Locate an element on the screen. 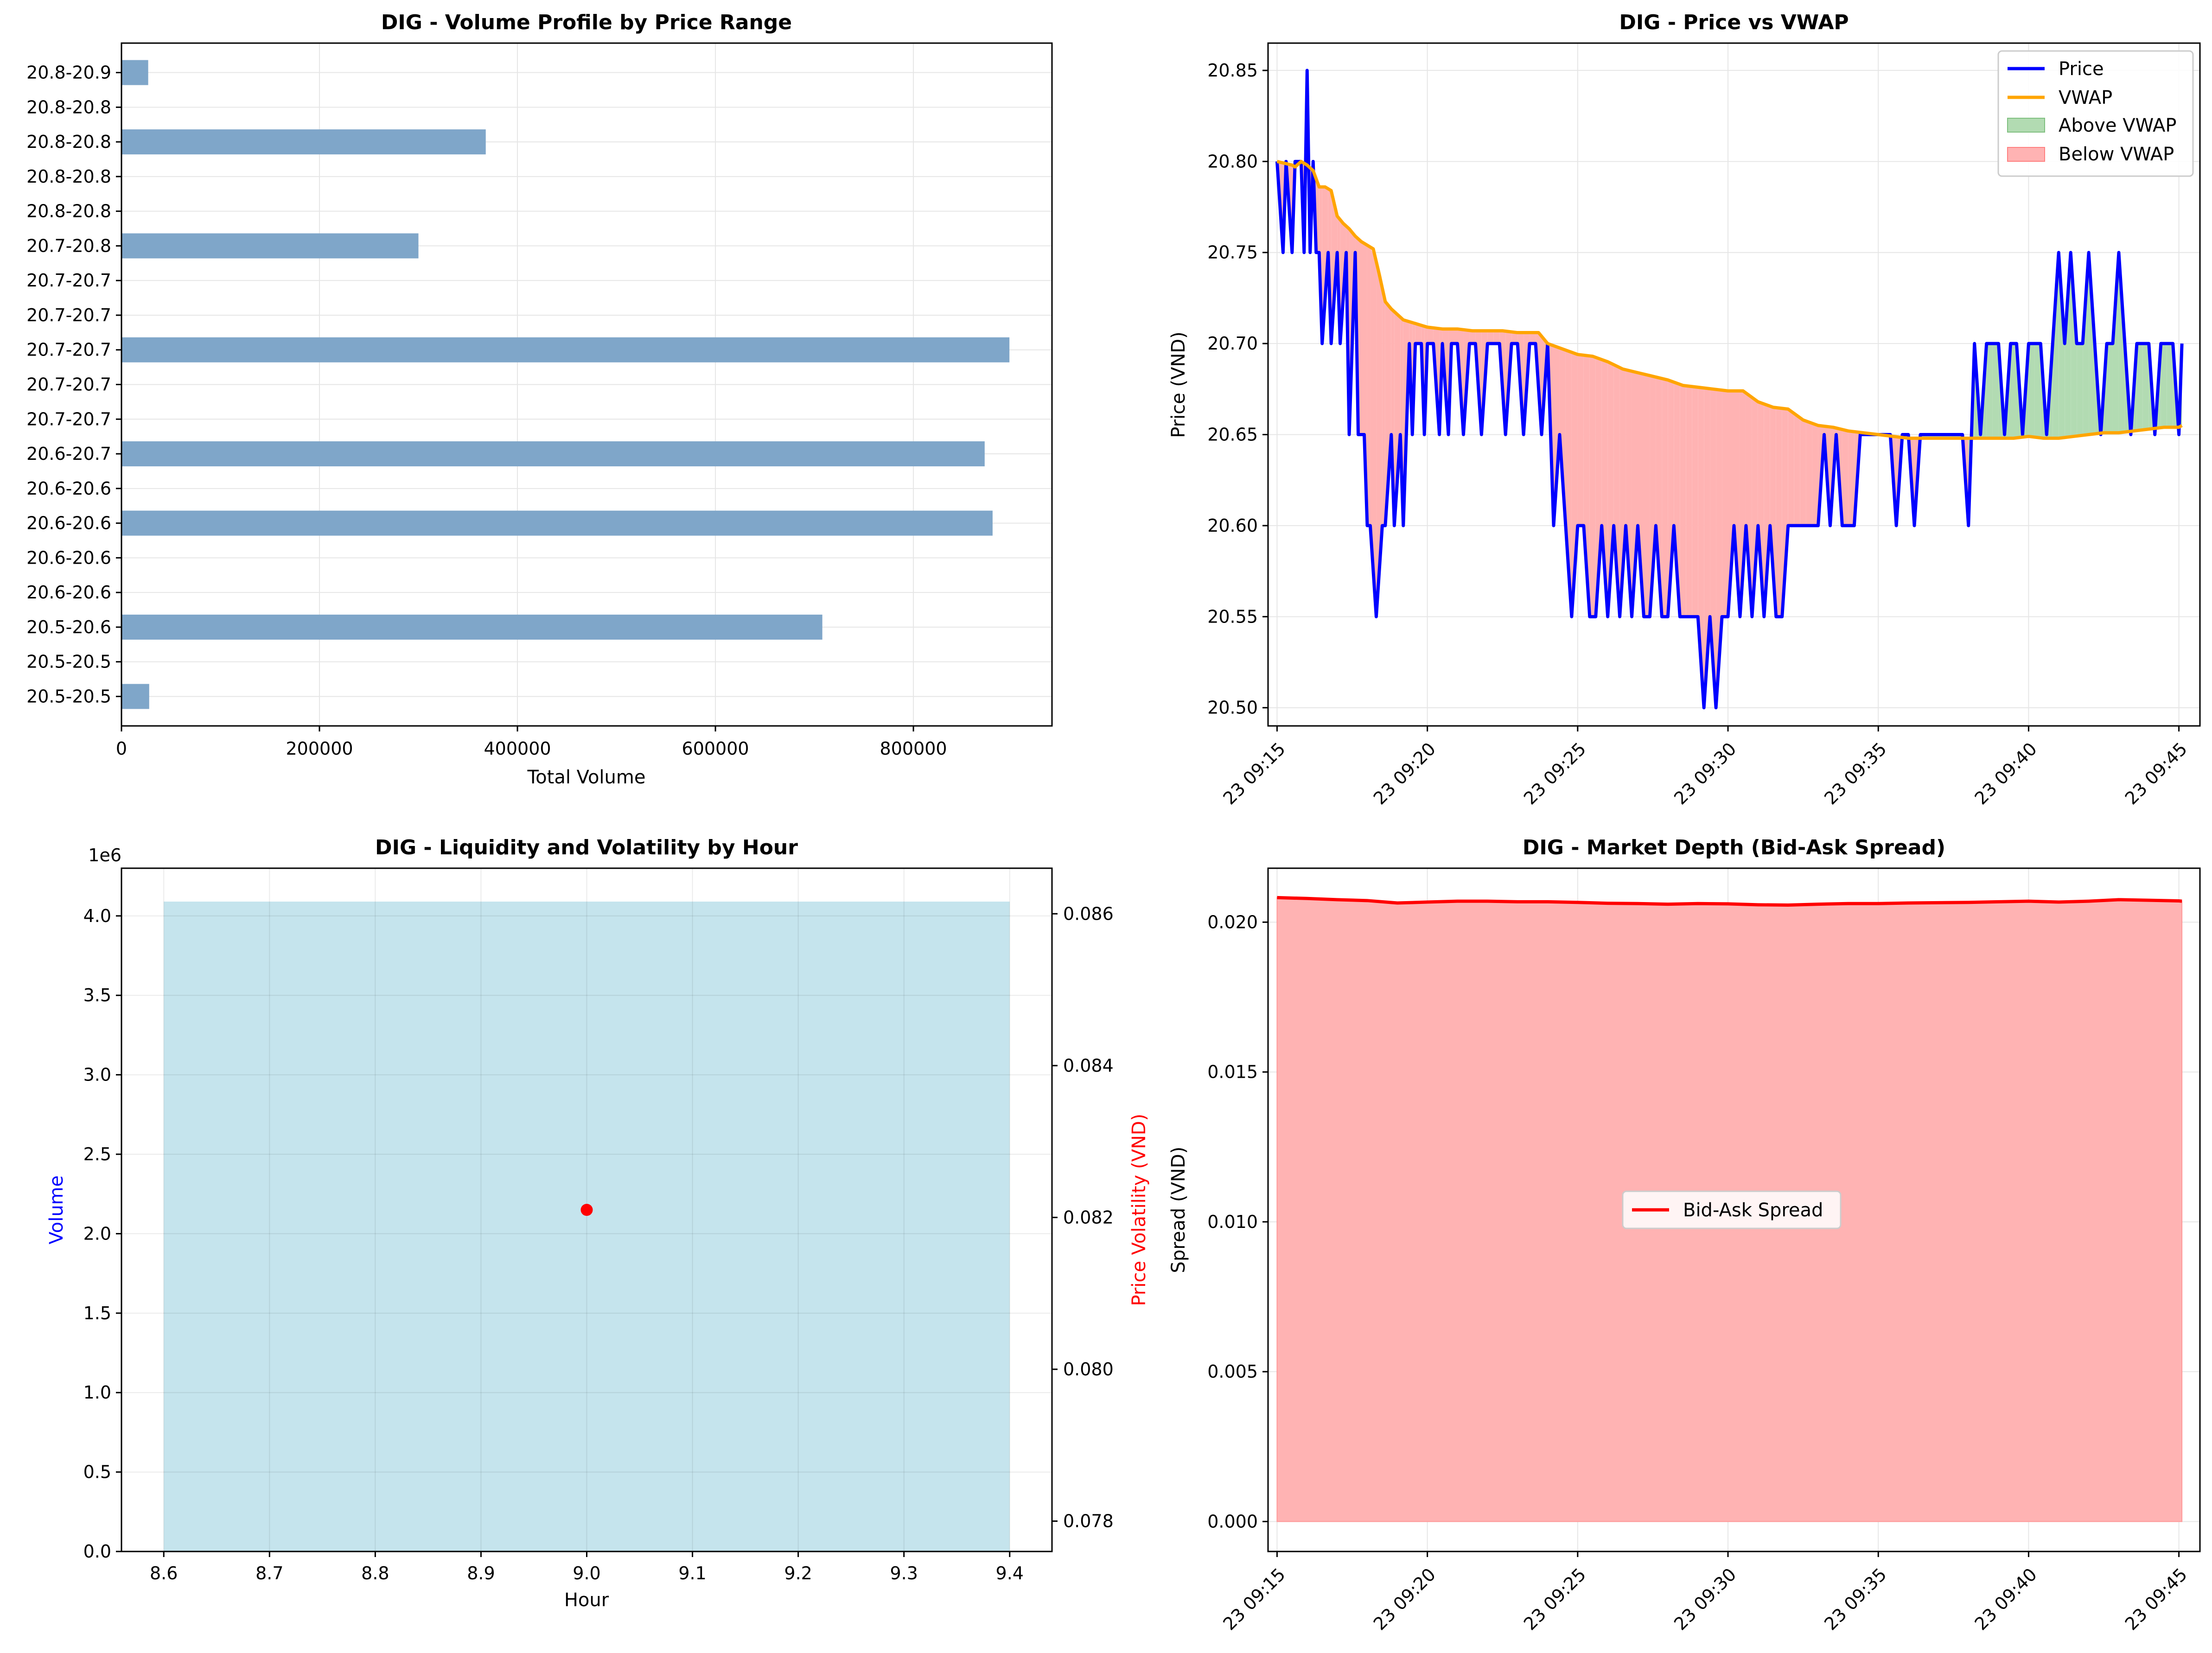 The height and width of the screenshot is (1653, 2212). vwap-line is located at coordinates (1730, 299).